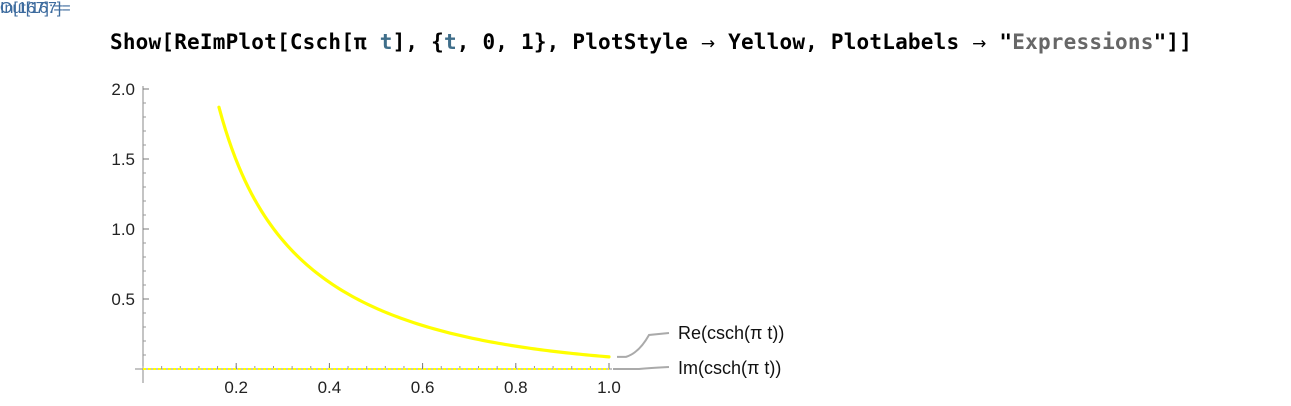 The width and height of the screenshot is (1291, 406). What do you see at coordinates (516, 387) in the screenshot?
I see `x-tick-label: 0.8` at bounding box center [516, 387].